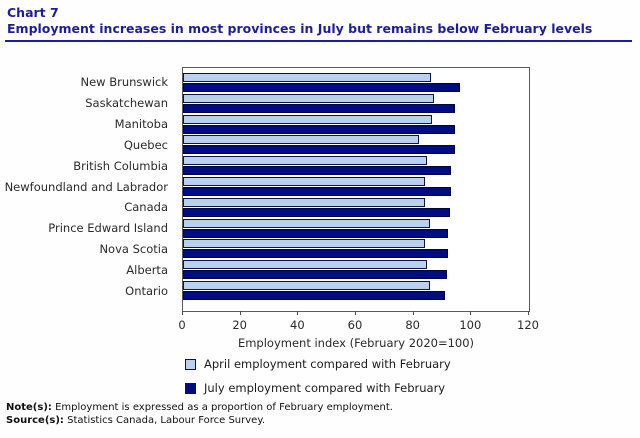  Describe the element at coordinates (325, 388) in the screenshot. I see `legend-label: July employment compared with February` at that location.